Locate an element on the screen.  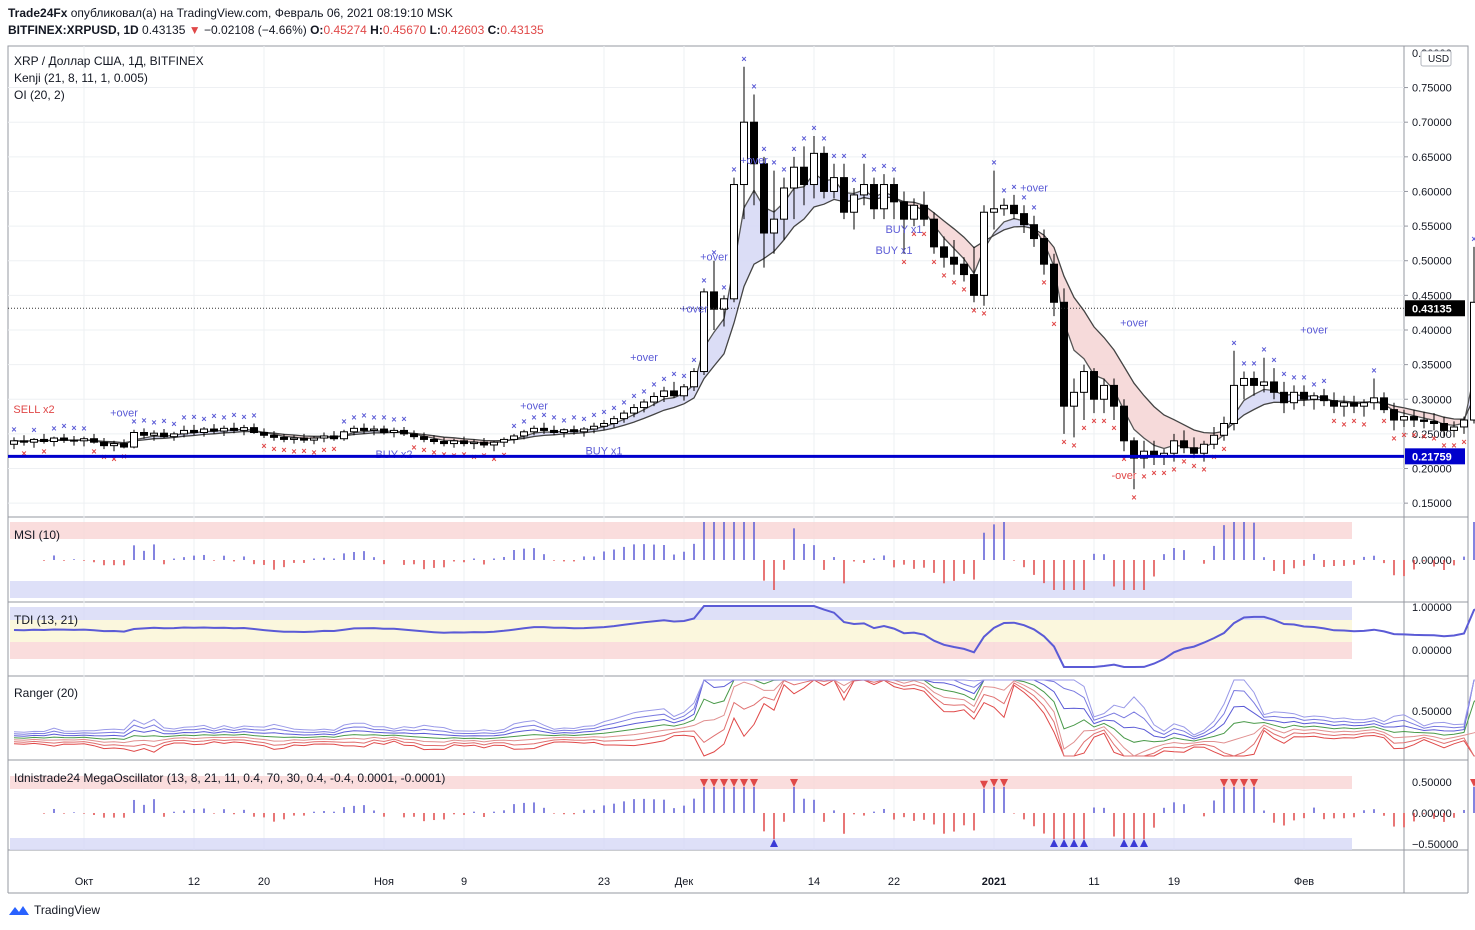
signal-annotation: +over is located at coordinates (534, 407).